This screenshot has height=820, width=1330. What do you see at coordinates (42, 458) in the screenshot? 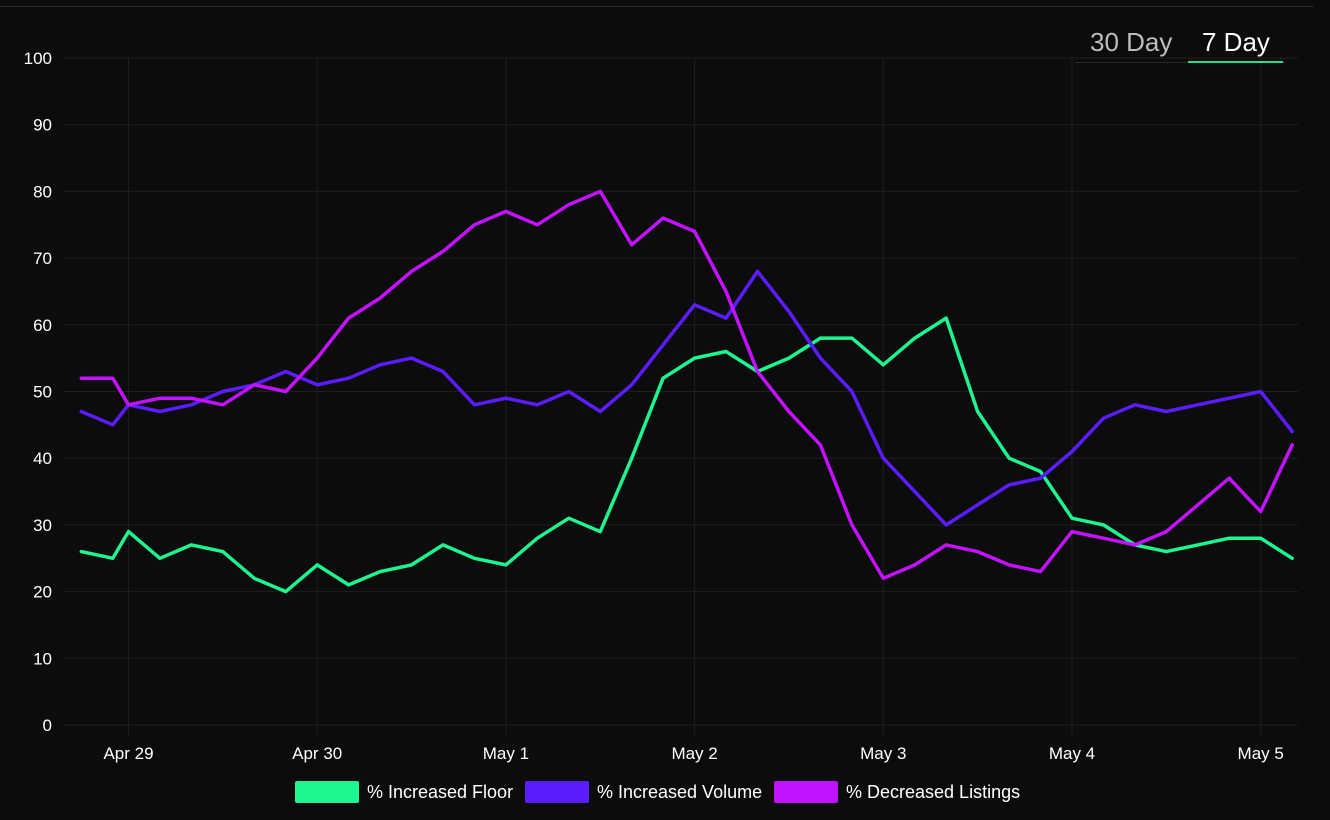
I see `y-tick-label: 40` at bounding box center [42, 458].